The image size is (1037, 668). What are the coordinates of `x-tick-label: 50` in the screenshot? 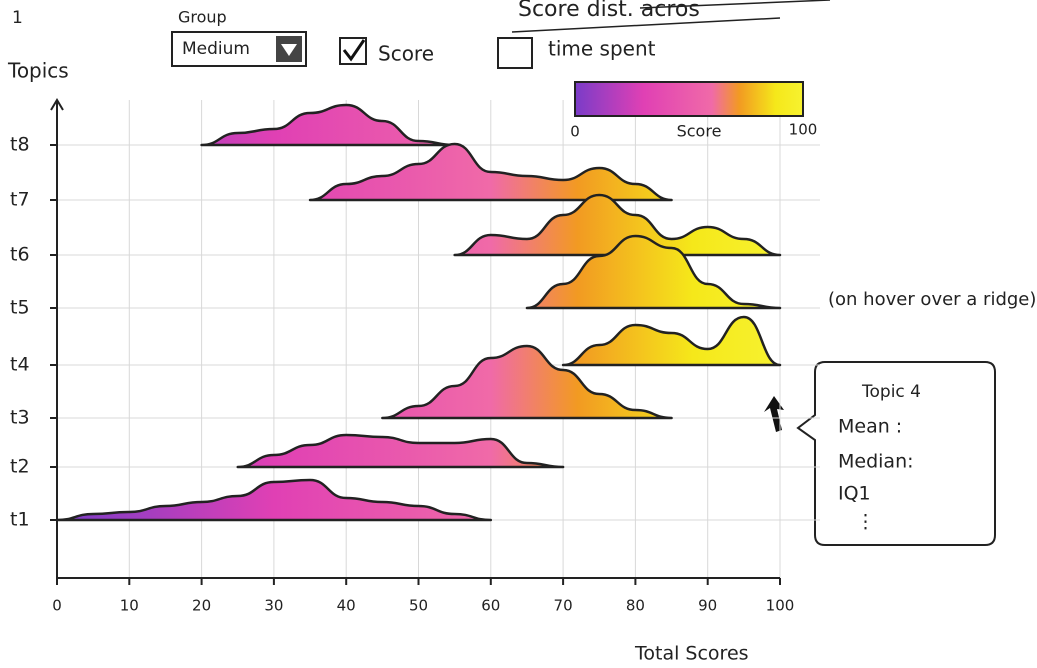 It's located at (418, 606).